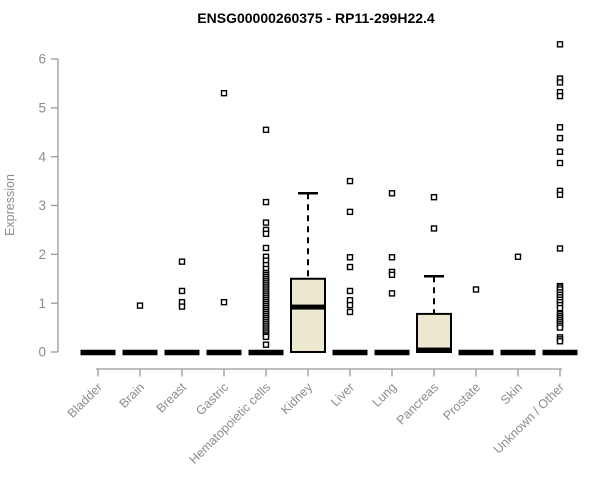 This screenshot has height=500, width=600. I want to click on x-tick-label: Breast, so click(172, 398).